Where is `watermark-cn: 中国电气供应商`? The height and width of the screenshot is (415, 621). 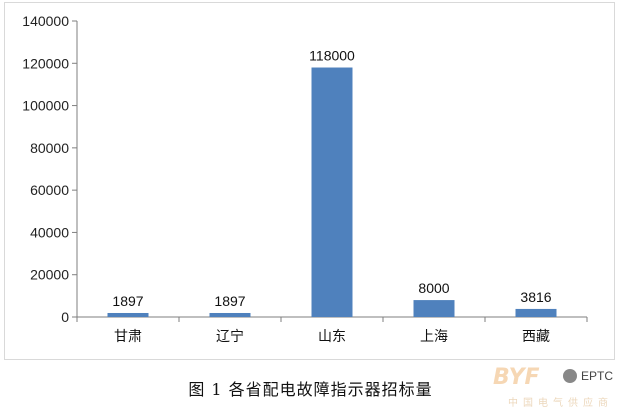
watermark-cn: 中国电气供应商 is located at coordinates (560, 403).